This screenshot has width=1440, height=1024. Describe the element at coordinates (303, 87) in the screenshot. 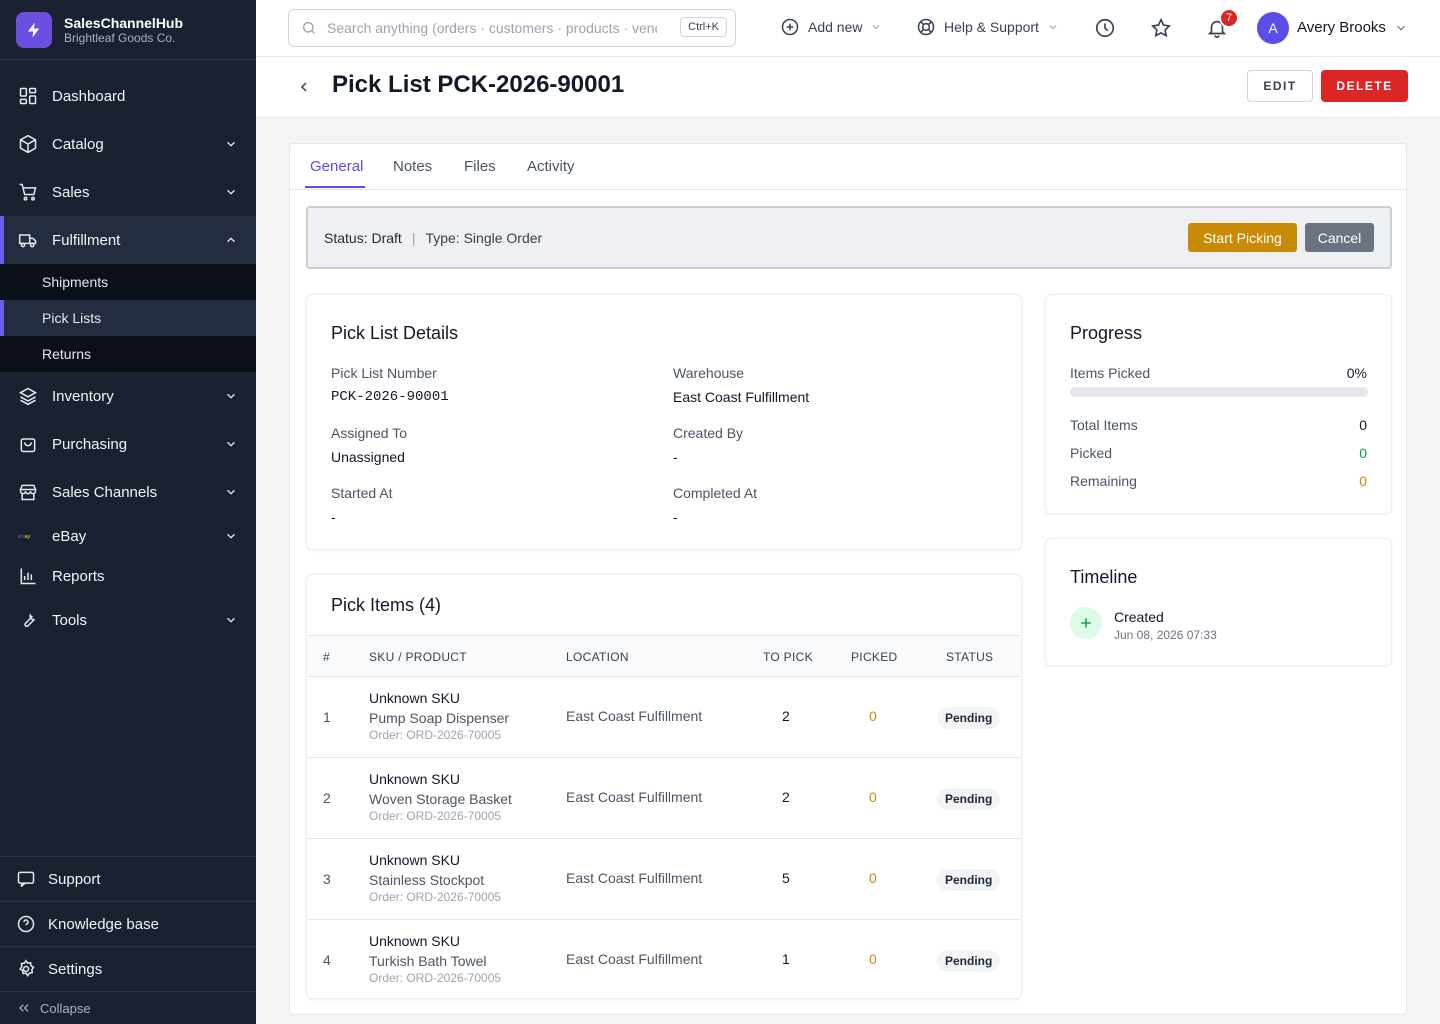

I see `chevron-left-icon` at that location.